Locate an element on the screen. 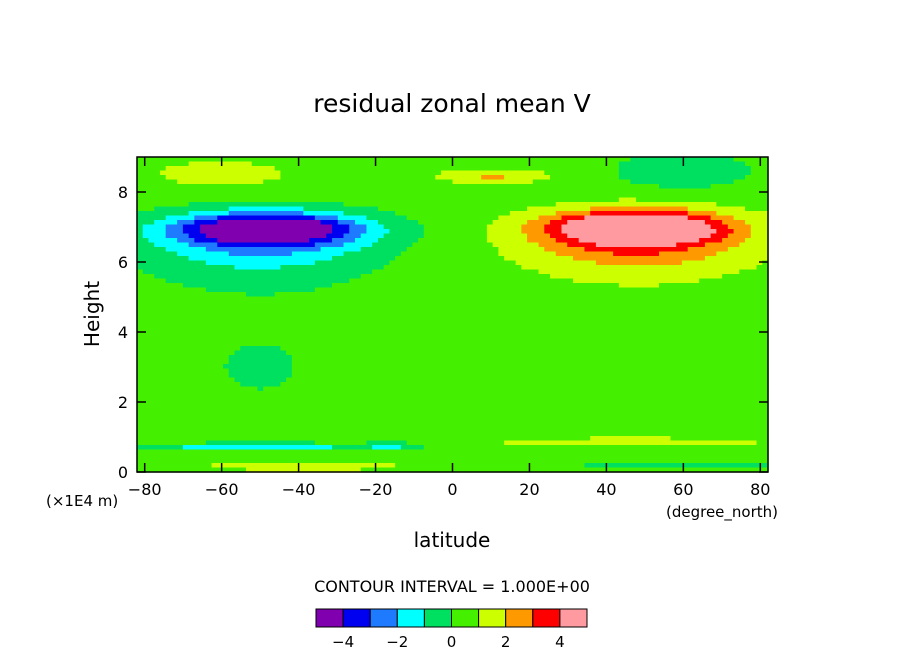 This screenshot has height=654, width=904. chart-title: residual zonal mean V is located at coordinates (451, 103).